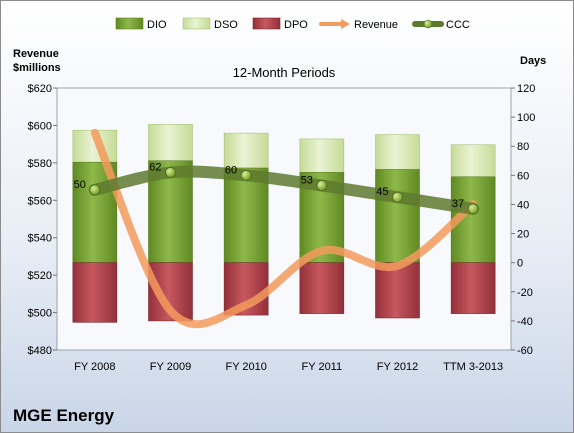 Image resolution: width=574 pixels, height=433 pixels. I want to click on x-tick-label: FY 2008, so click(94, 367).